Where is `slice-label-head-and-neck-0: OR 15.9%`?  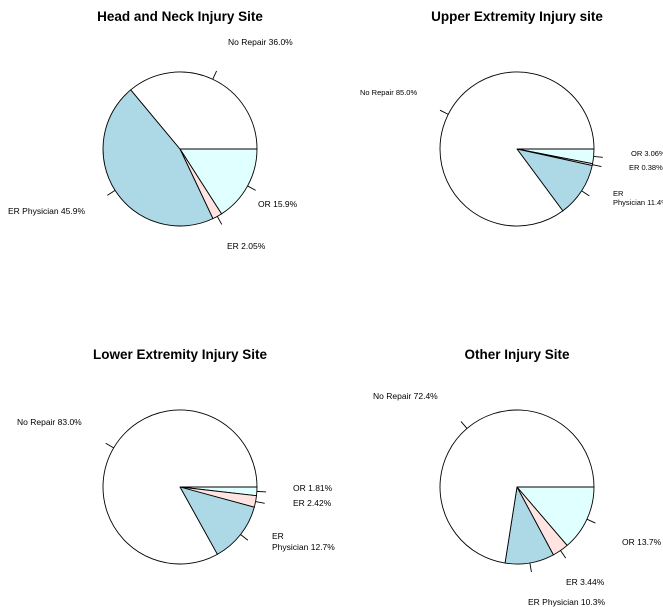 slice-label-head-and-neck-0: OR 15.9% is located at coordinates (278, 204).